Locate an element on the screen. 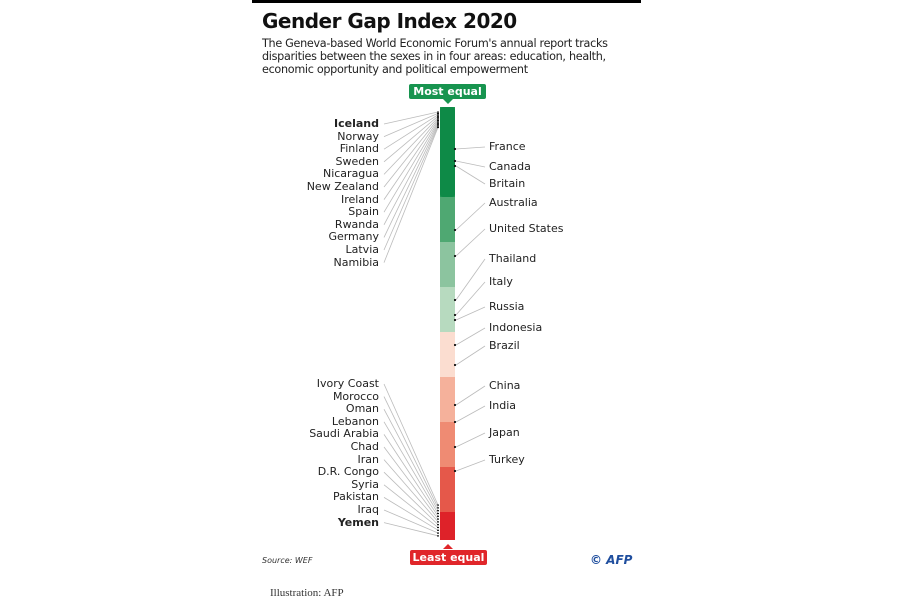 This screenshot has width=900, height=600. country-label: Japan is located at coordinates (504, 432).